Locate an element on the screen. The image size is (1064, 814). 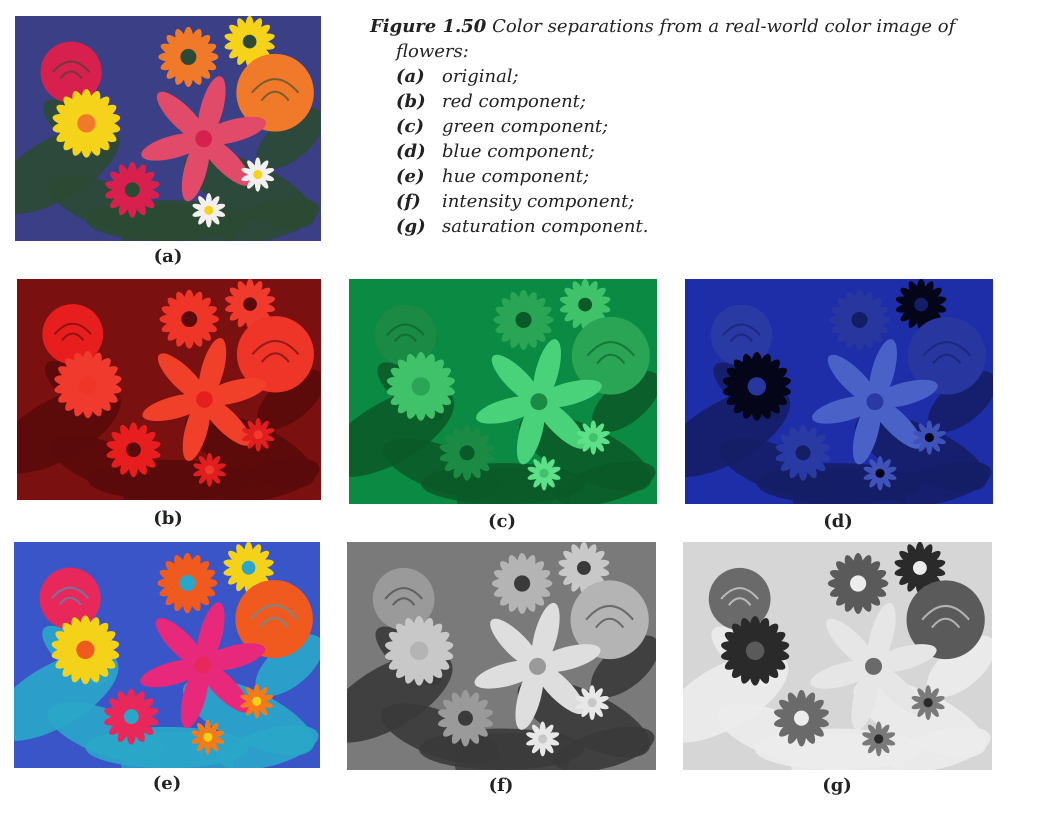
panel-g-saturation-component-image is located at coordinates (837, 656).